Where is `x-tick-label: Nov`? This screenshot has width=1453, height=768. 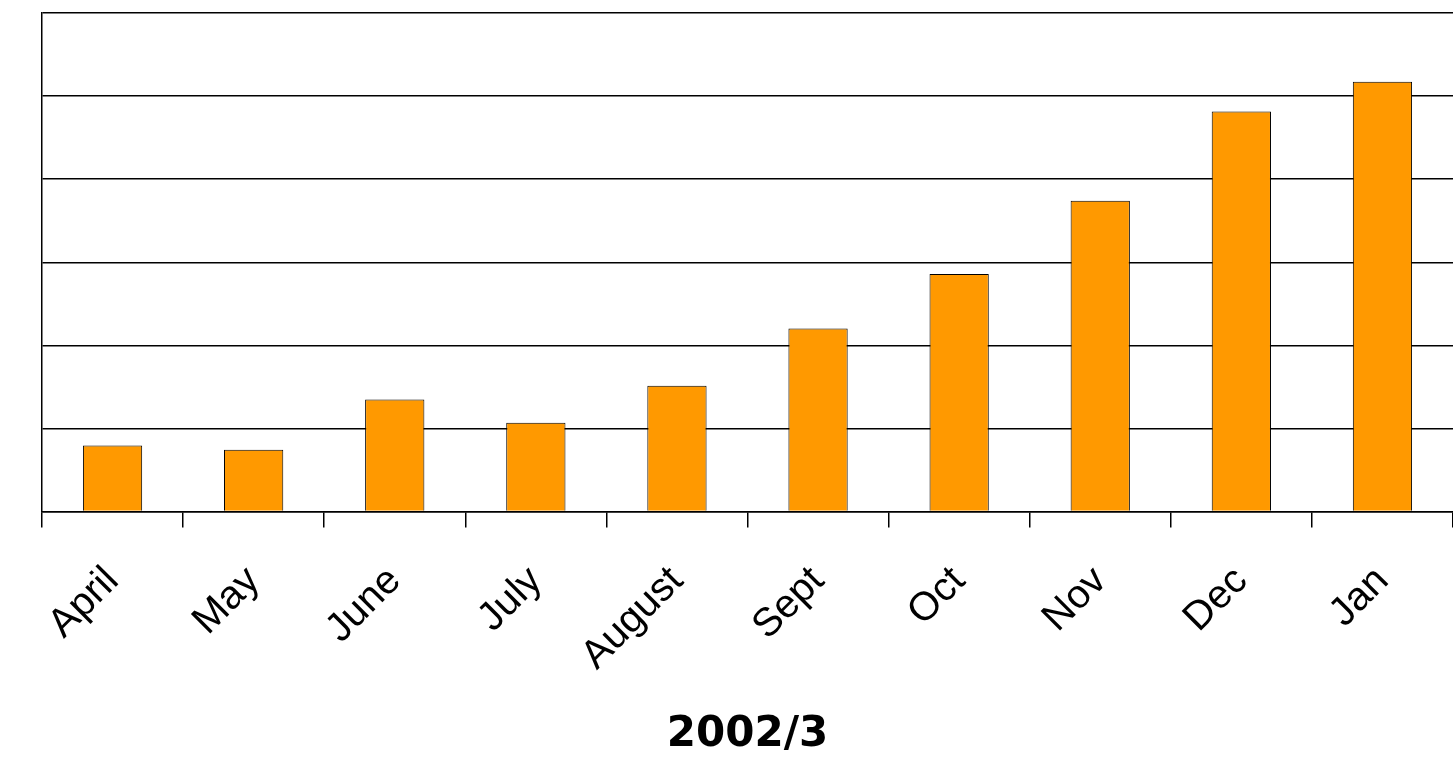
x-tick-label: Nov is located at coordinates (1073, 597).